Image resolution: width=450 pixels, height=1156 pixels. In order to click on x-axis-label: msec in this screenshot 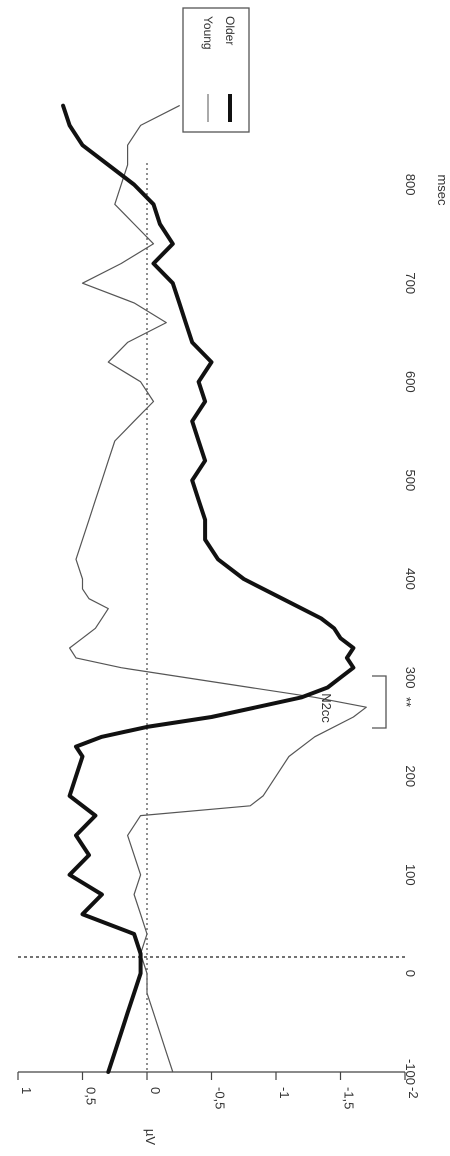, I will do `click(442, 190)`.